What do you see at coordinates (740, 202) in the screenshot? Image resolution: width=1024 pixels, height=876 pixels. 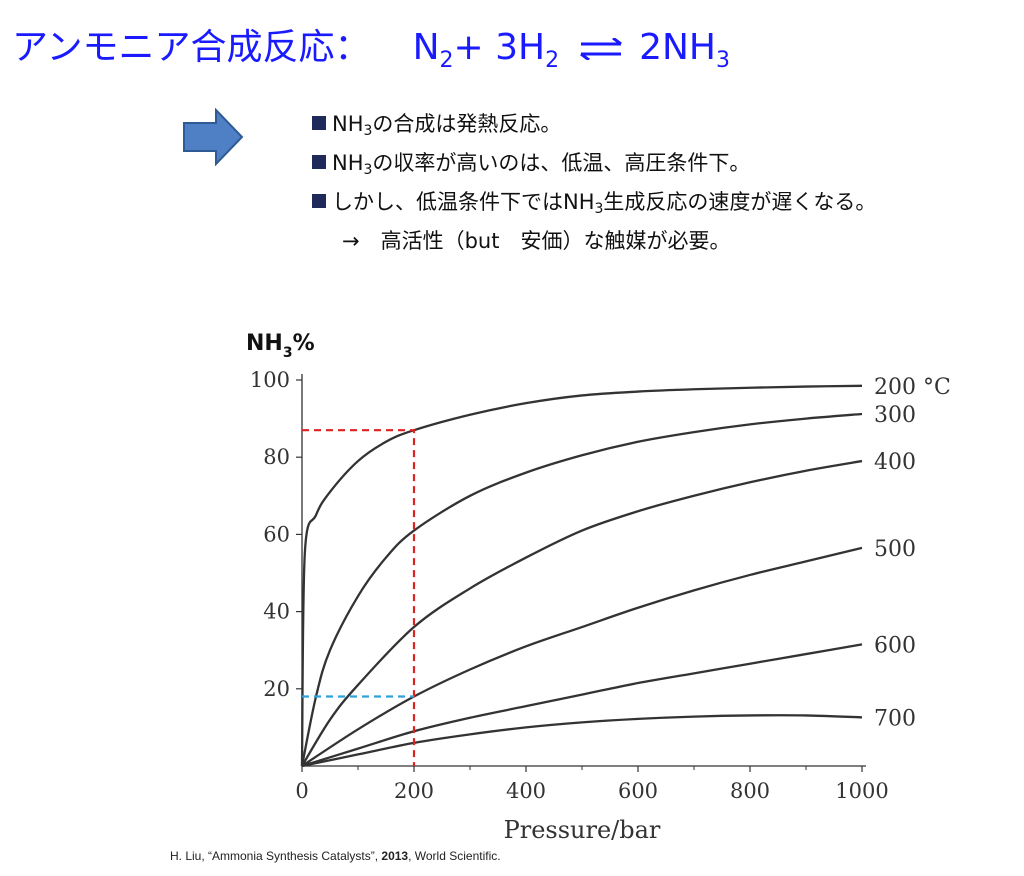 I see `bullet-text: 生成反応の速度が遅くなる。` at bounding box center [740, 202].